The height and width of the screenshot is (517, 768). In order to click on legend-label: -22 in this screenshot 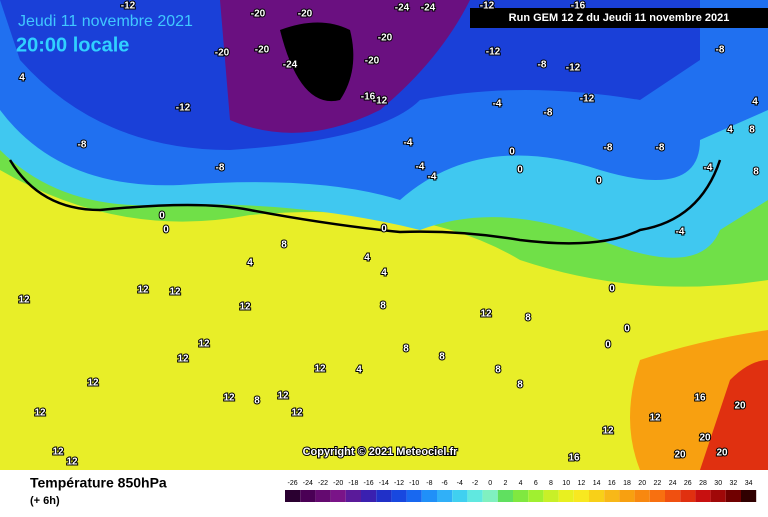, I will do `click(323, 483)`.